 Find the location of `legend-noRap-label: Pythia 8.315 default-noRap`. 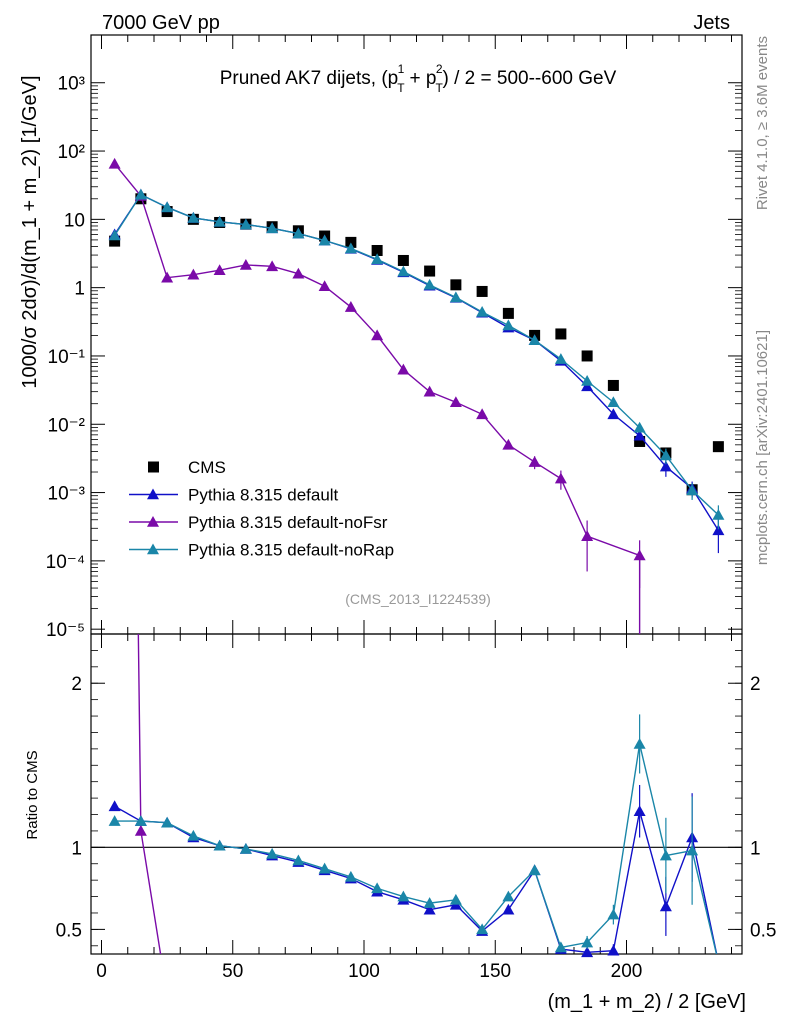

legend-noRap-label: Pythia 8.315 default-noRap is located at coordinates (291, 550).